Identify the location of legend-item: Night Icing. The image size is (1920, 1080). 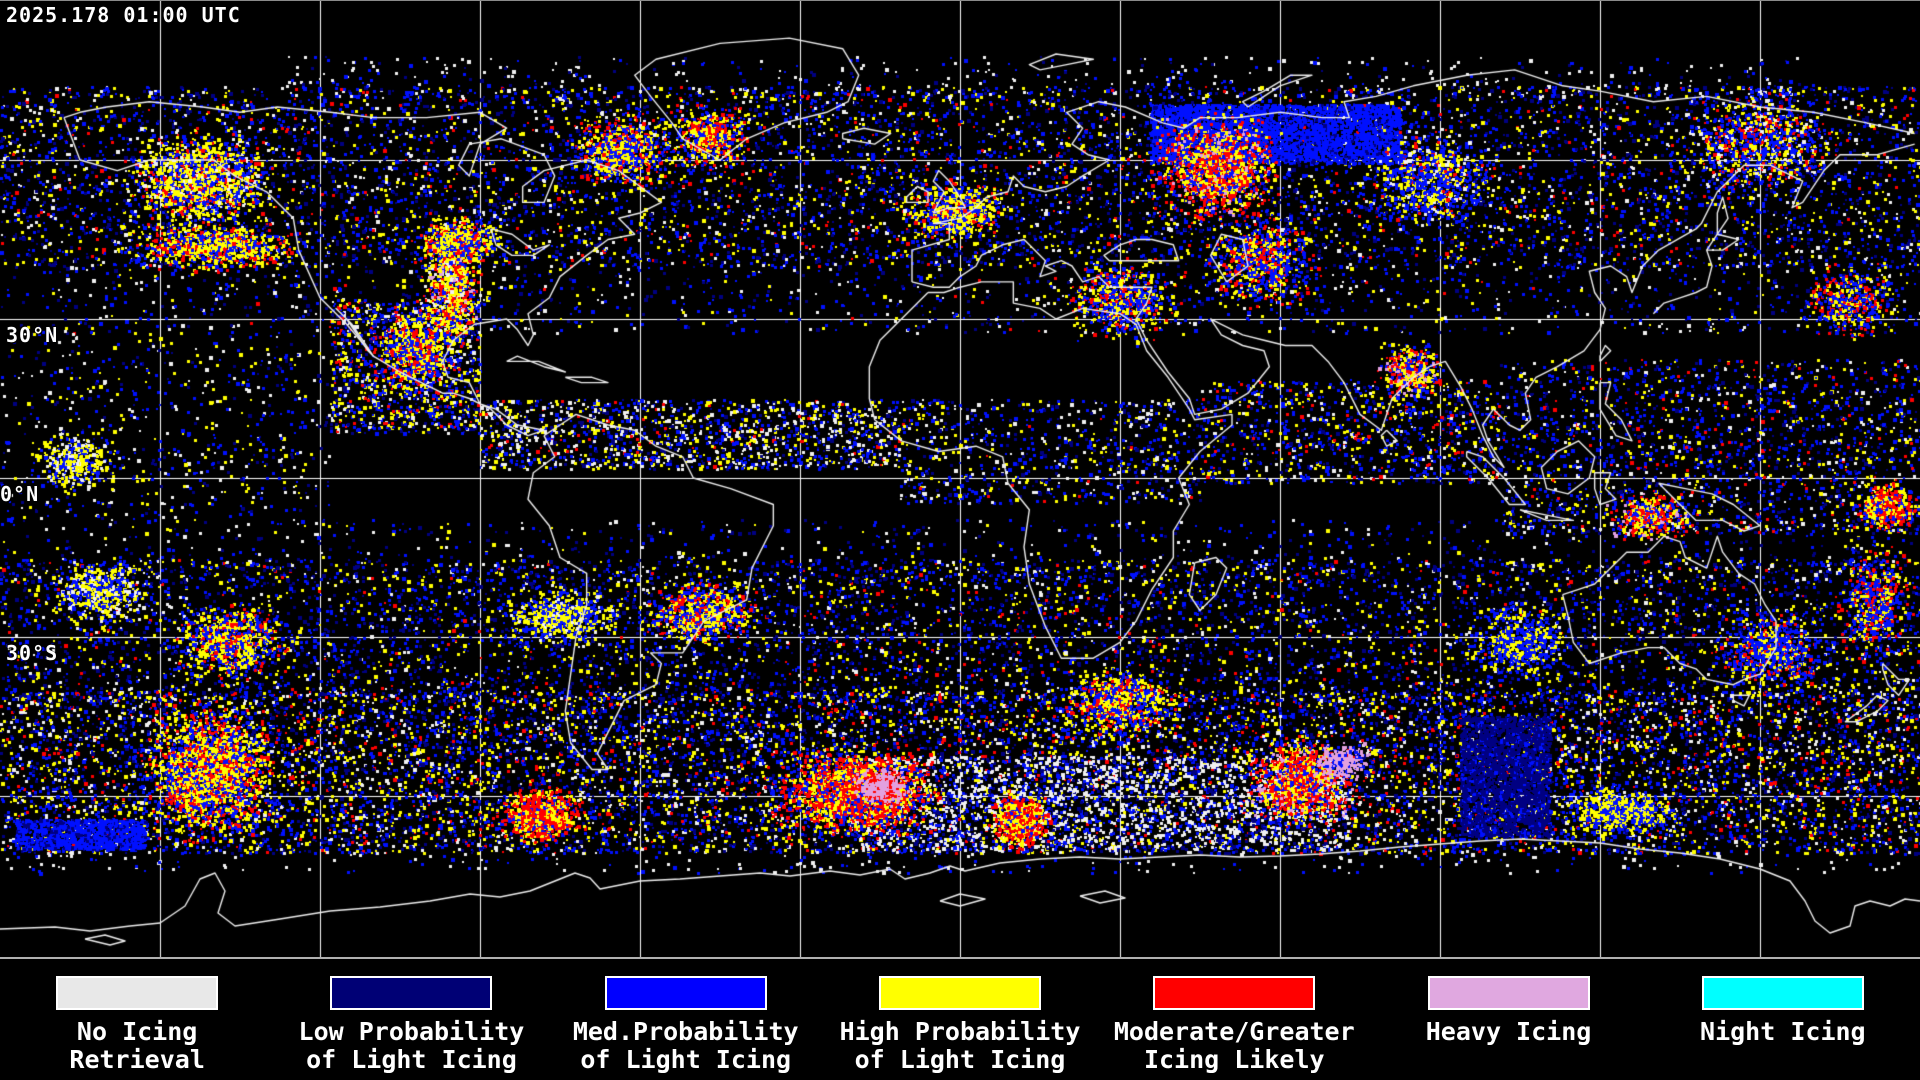
(1783, 1002).